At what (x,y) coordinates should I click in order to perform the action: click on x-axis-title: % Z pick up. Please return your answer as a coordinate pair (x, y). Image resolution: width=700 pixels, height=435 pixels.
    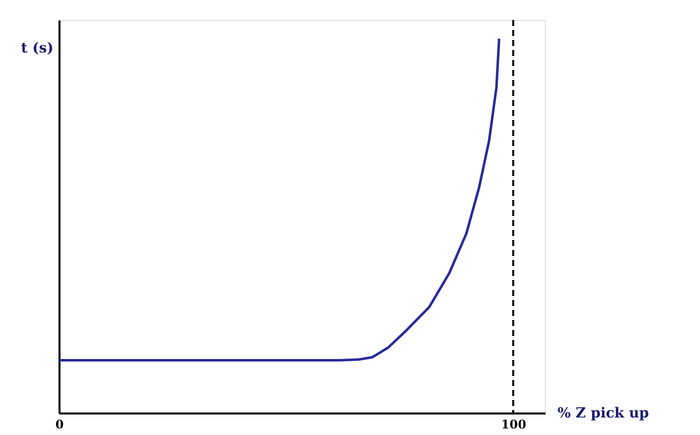
    Looking at the image, I should click on (604, 414).